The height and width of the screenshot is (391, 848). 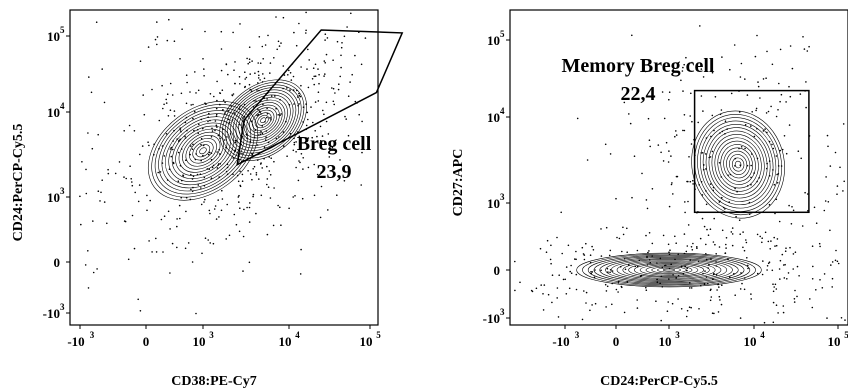 What do you see at coordinates (750, 341) in the screenshot?
I see `x-tick-label: 10` at bounding box center [750, 341].